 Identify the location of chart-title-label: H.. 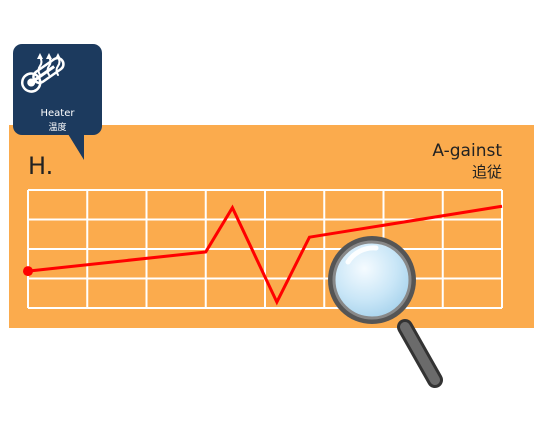
(41, 166).